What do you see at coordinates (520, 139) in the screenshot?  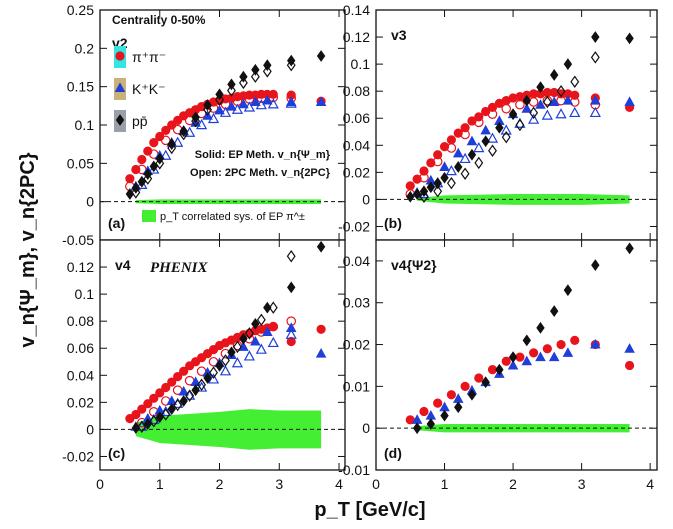 I see `series-circle-EP` at bounding box center [520, 139].